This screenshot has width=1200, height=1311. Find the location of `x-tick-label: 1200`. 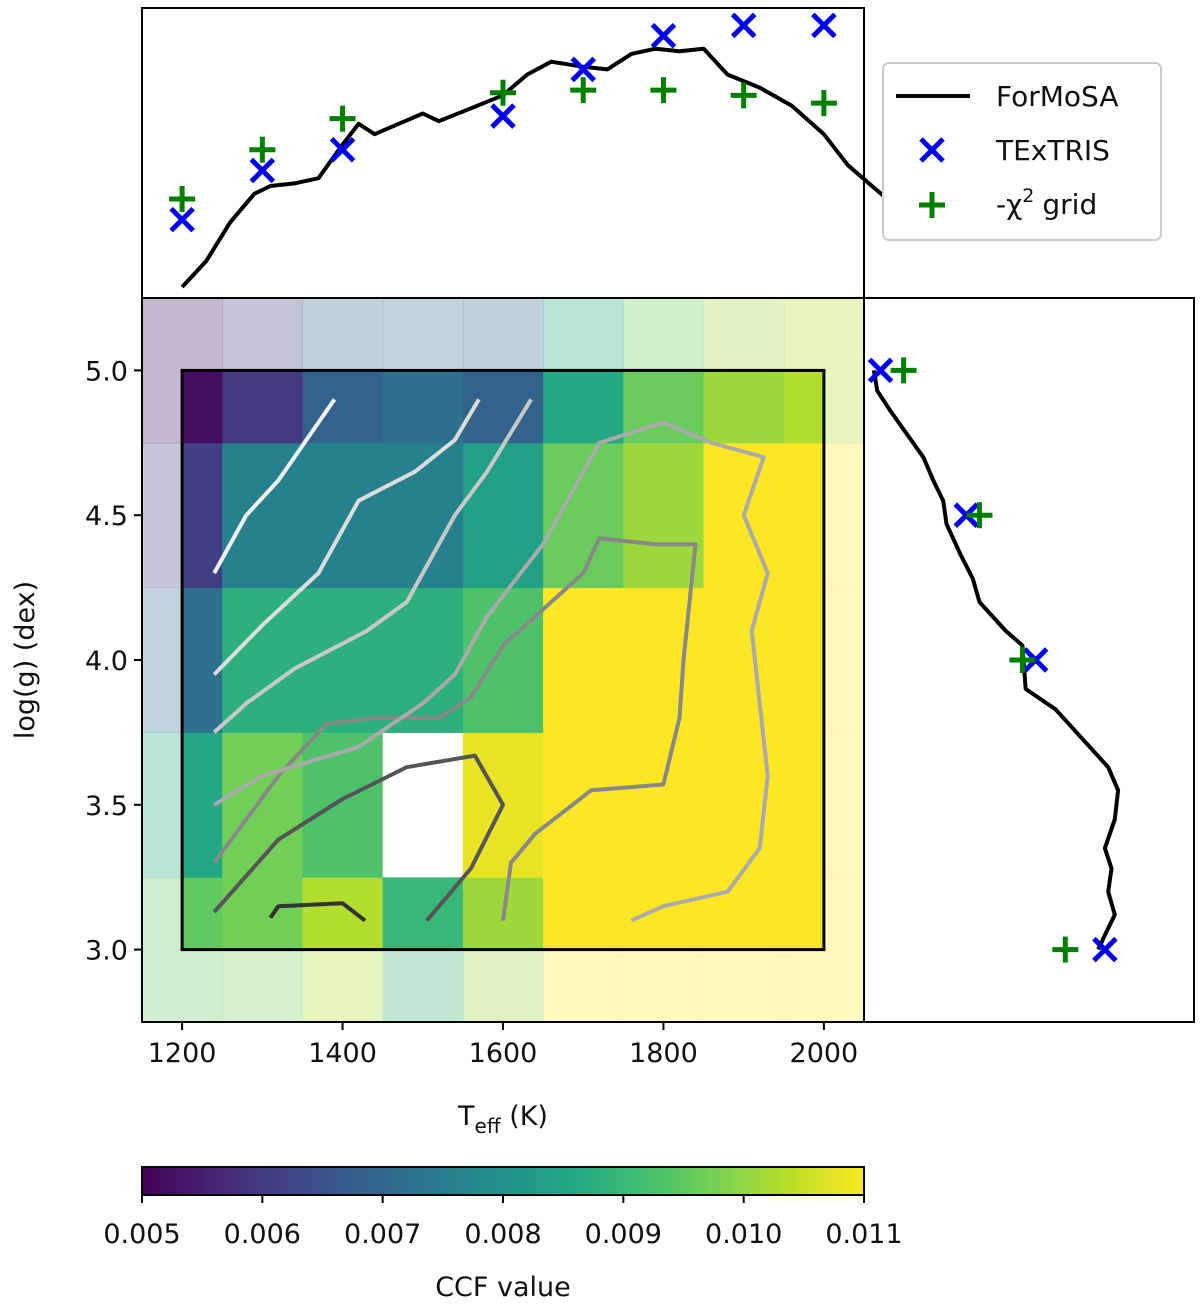

x-tick-label: 1200 is located at coordinates (182, 1053).